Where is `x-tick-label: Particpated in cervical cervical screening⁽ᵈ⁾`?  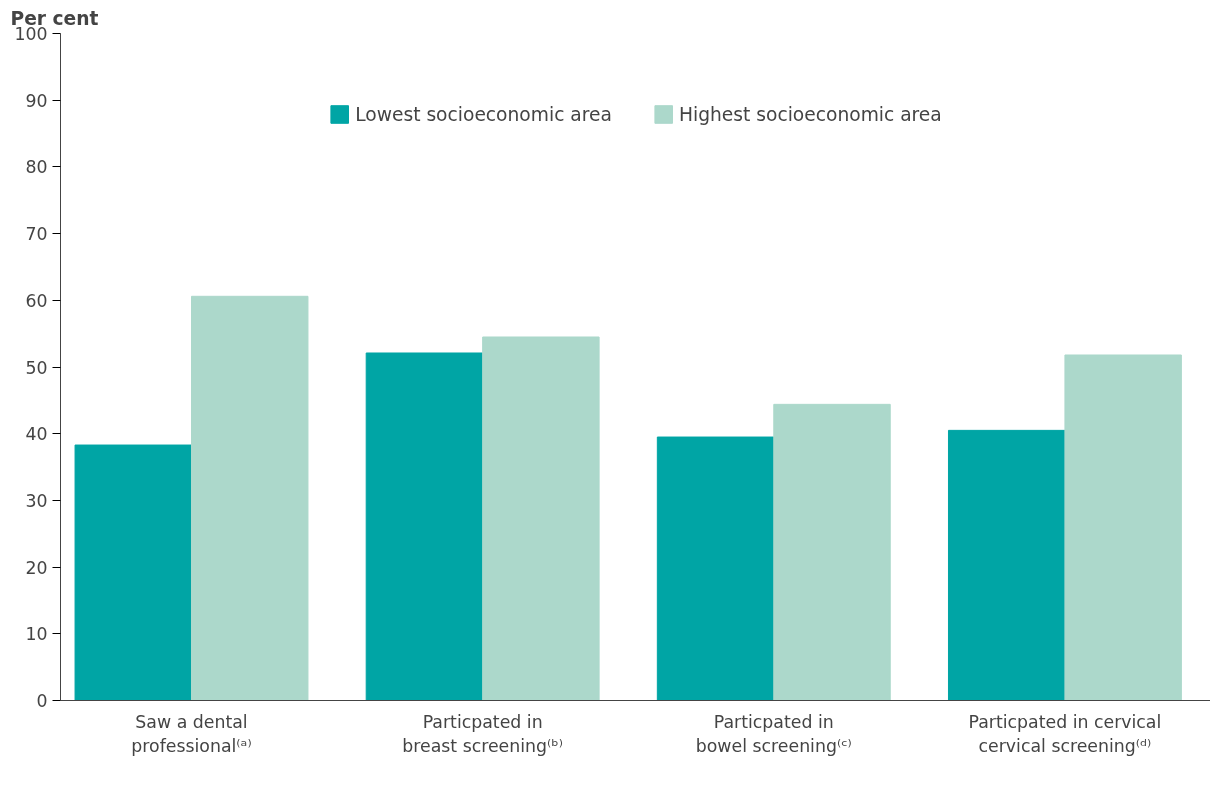
x-tick-label: Particpated in cervical cervical screening⁽ᵈ⁾ is located at coordinates (1065, 733).